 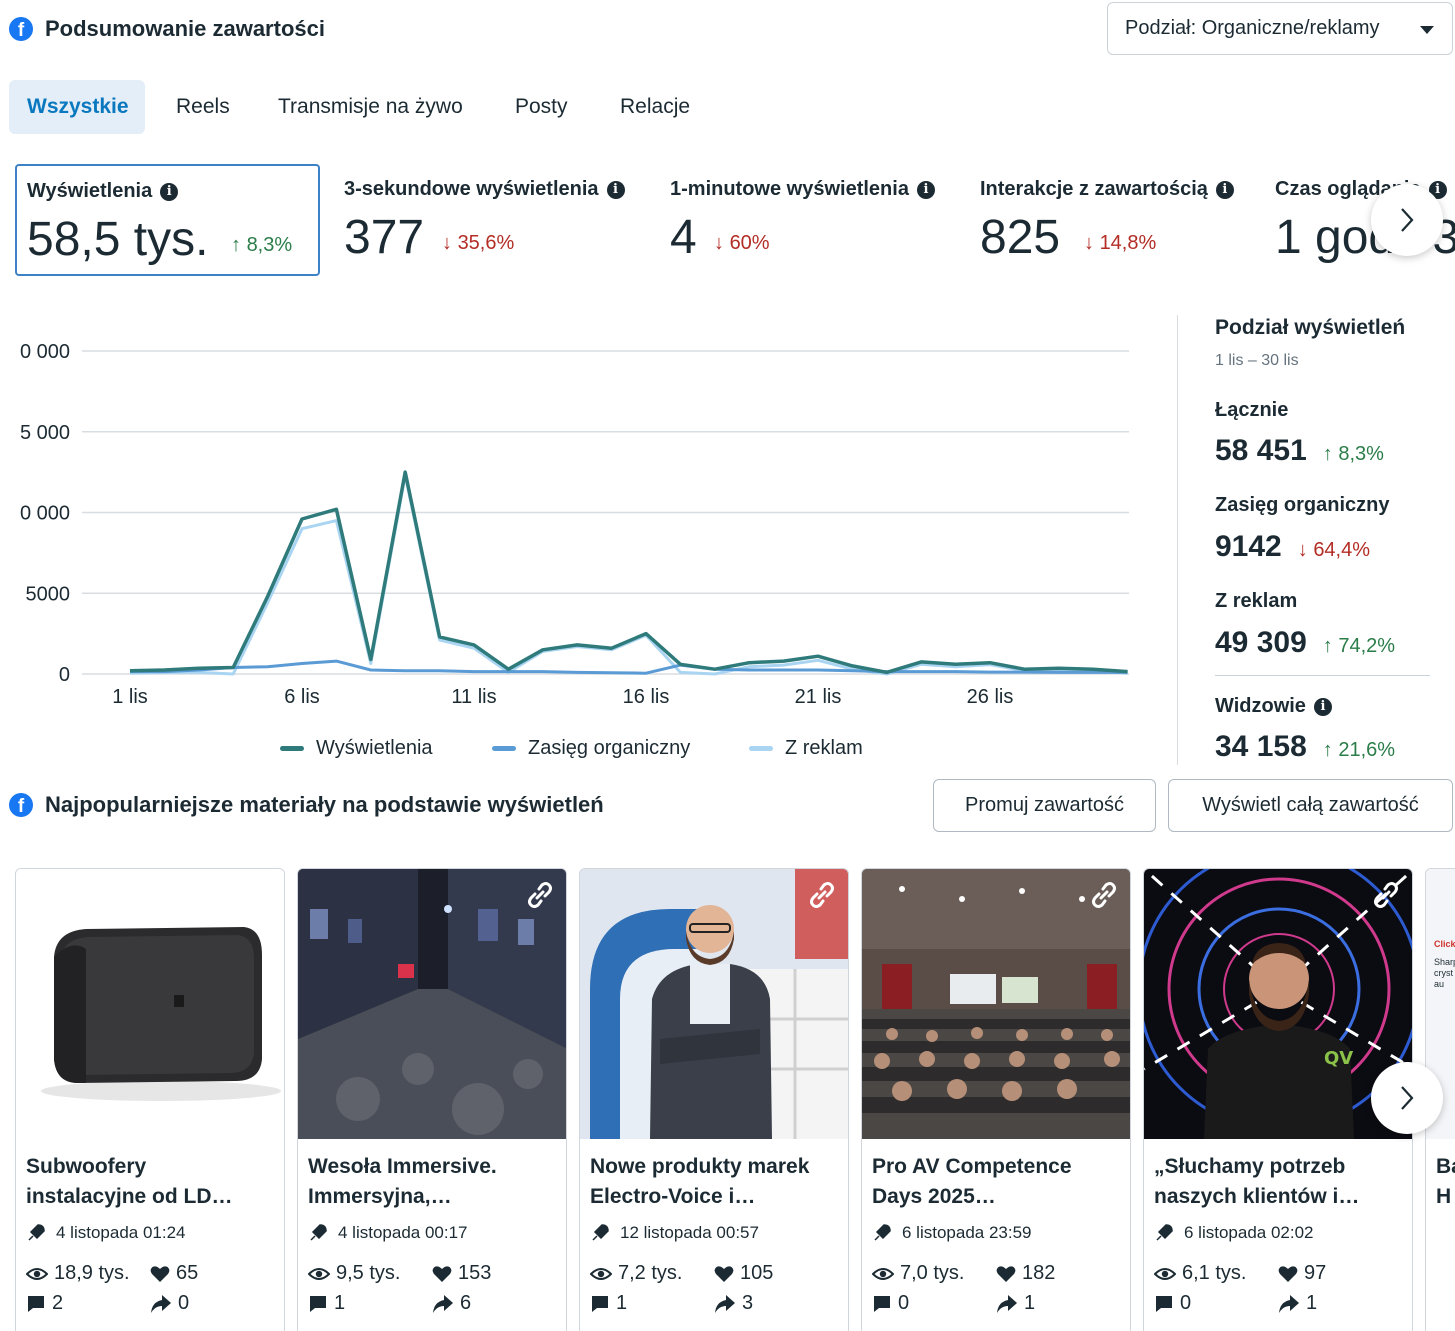 I want to click on metric-label: 1-minutowe wyświetlenia, so click(x=789, y=189).